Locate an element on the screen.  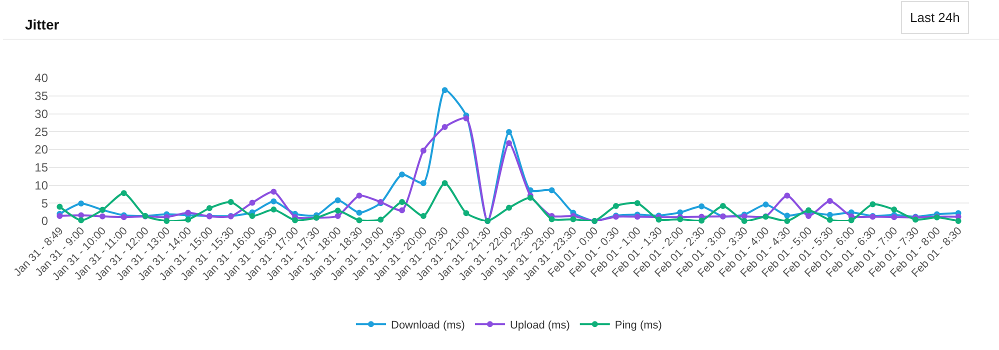
y-tick-label: 15 is located at coordinates (41, 167).